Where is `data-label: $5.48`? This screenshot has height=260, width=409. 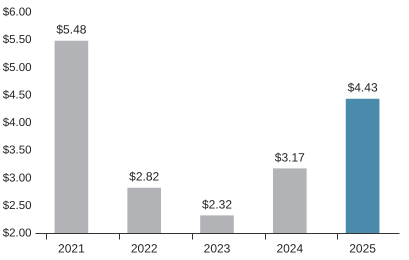 data-label: $5.48 is located at coordinates (71, 29).